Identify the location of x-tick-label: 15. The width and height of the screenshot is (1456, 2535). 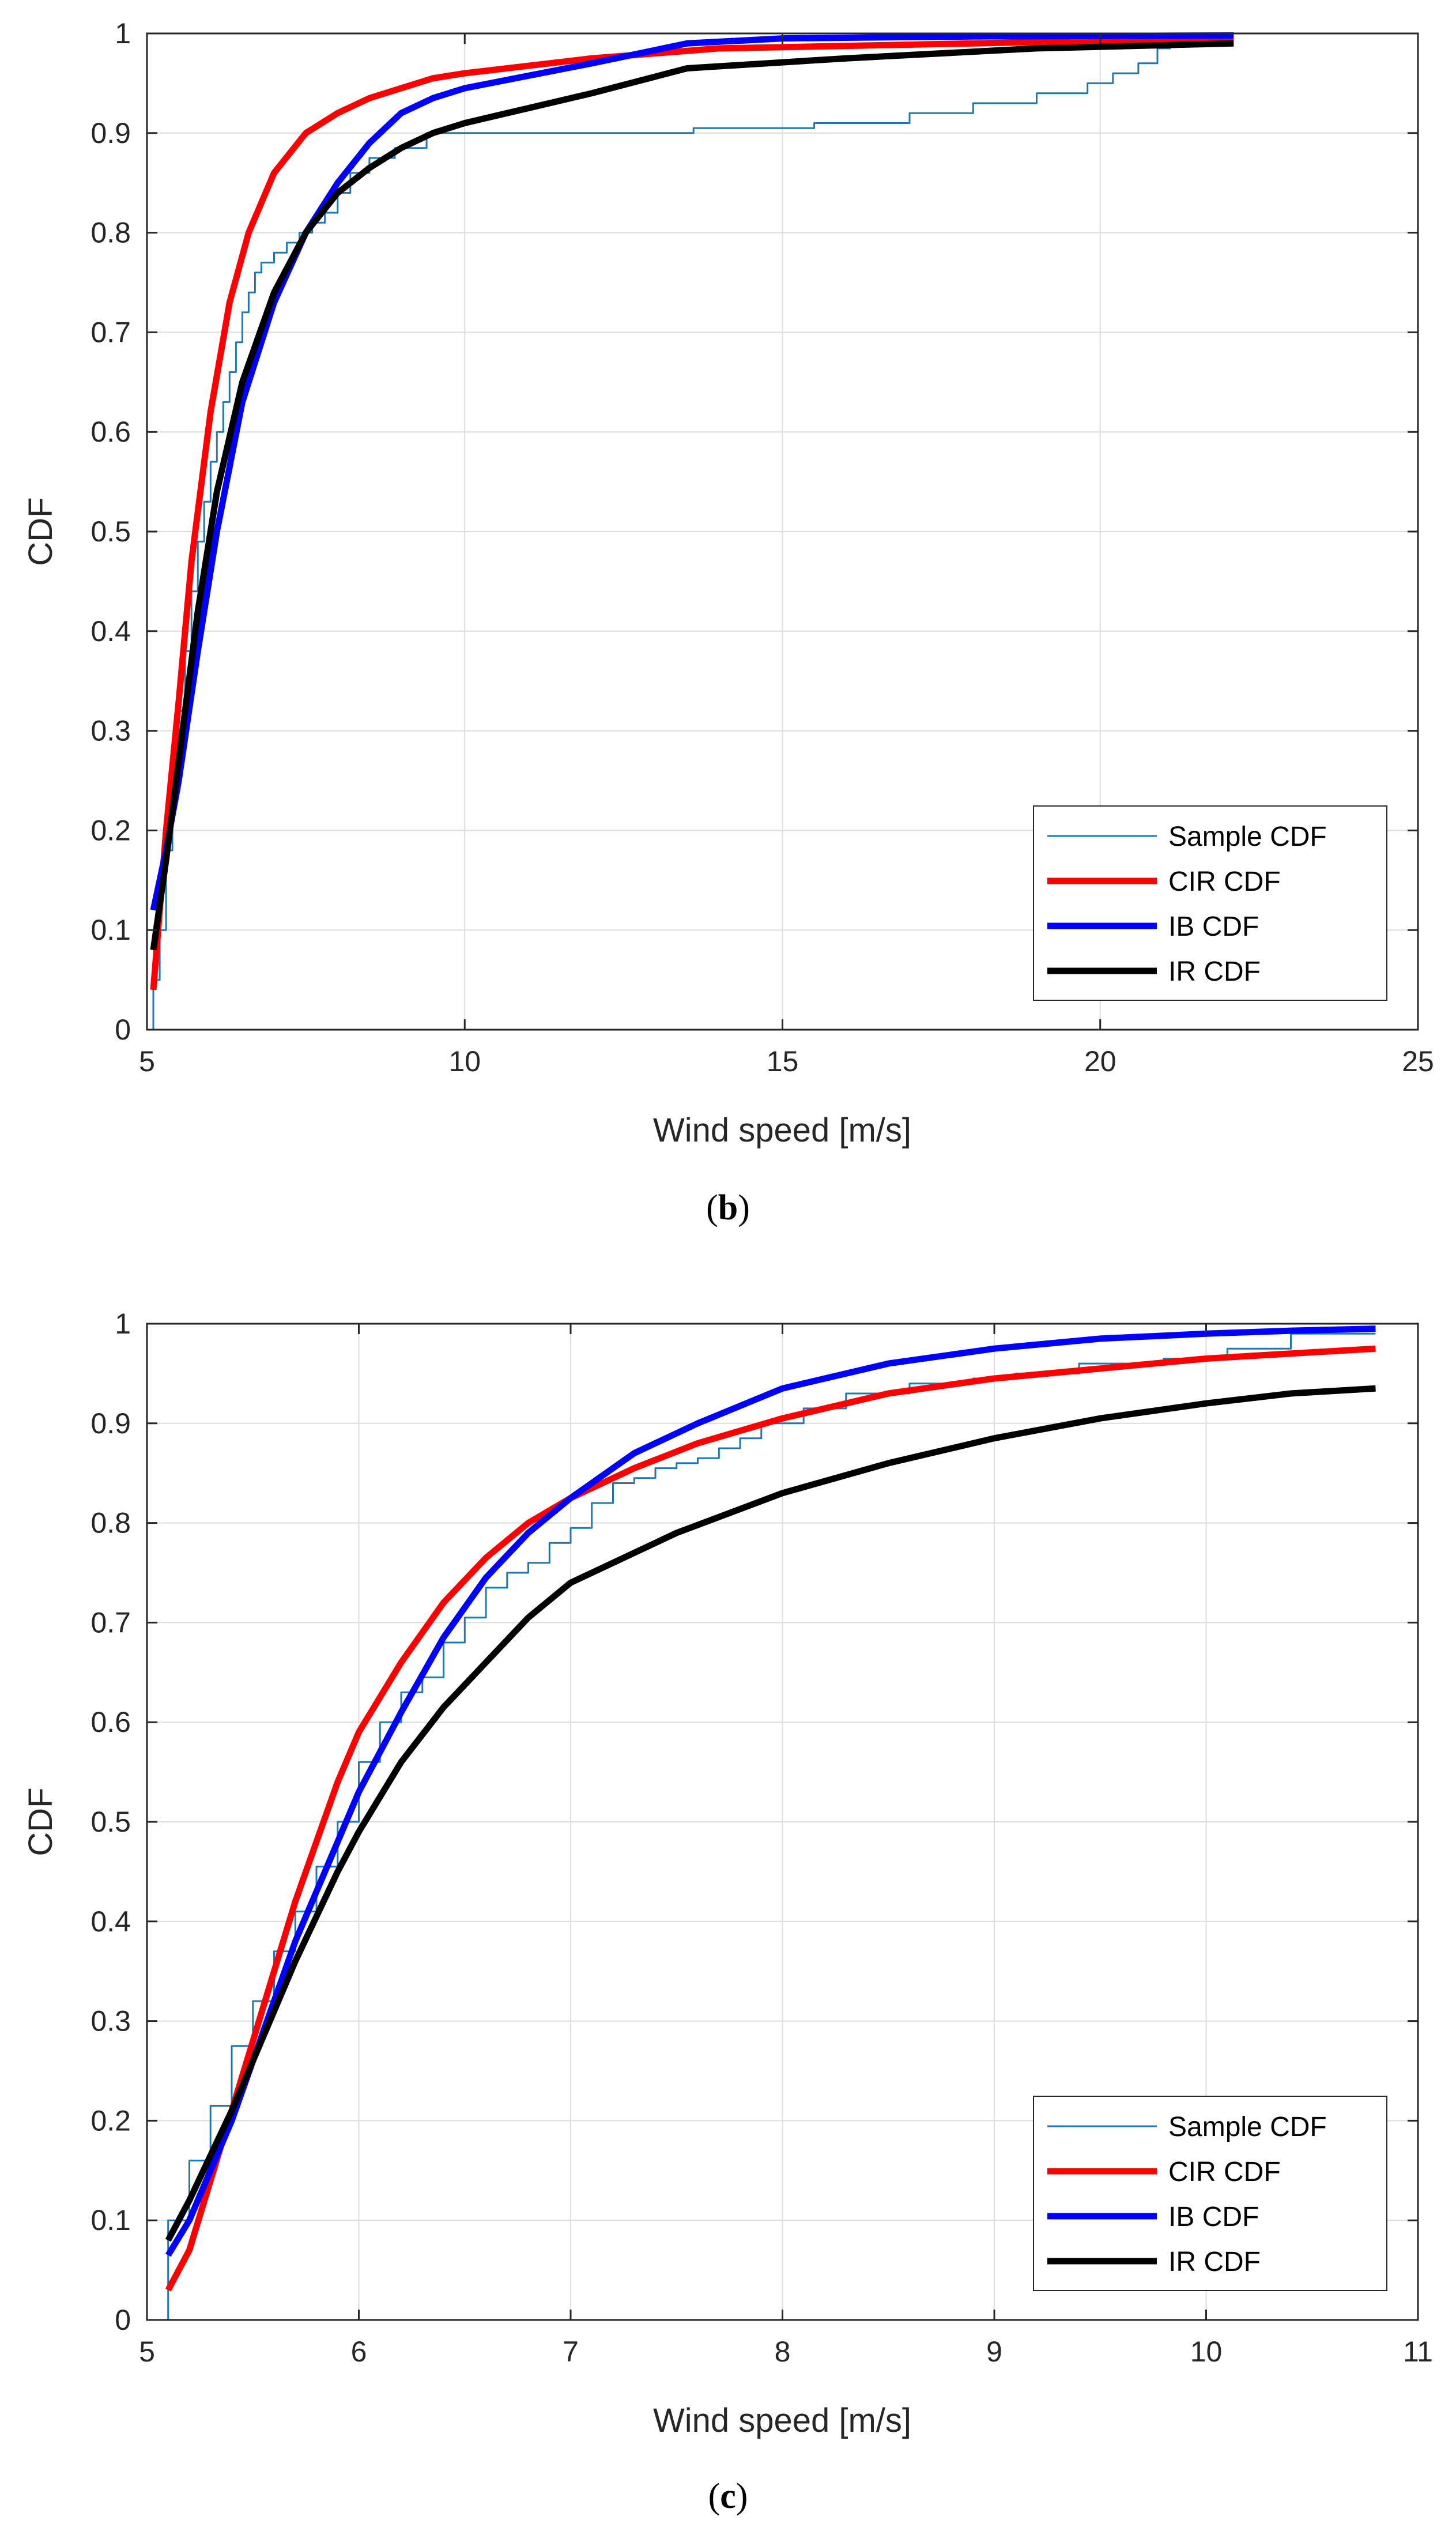
(783, 1061).